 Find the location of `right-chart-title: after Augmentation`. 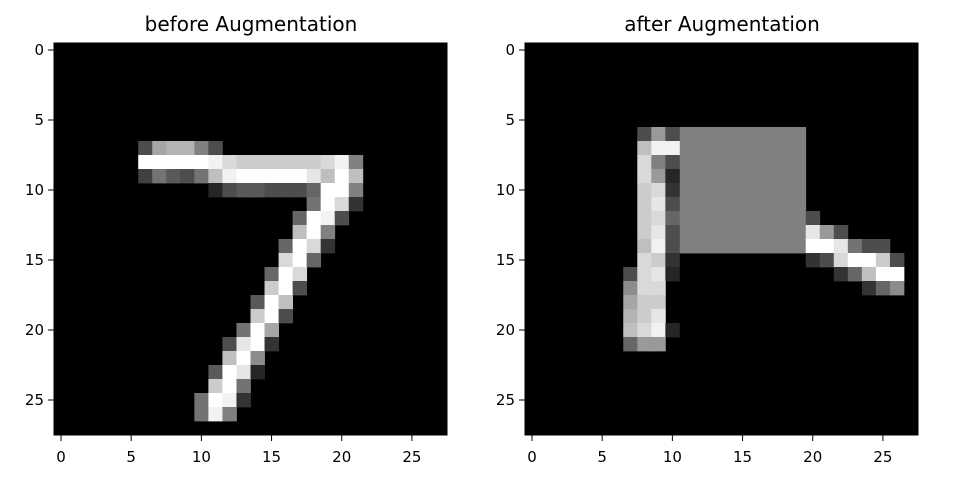

right-chart-title: after Augmentation is located at coordinates (722, 24).